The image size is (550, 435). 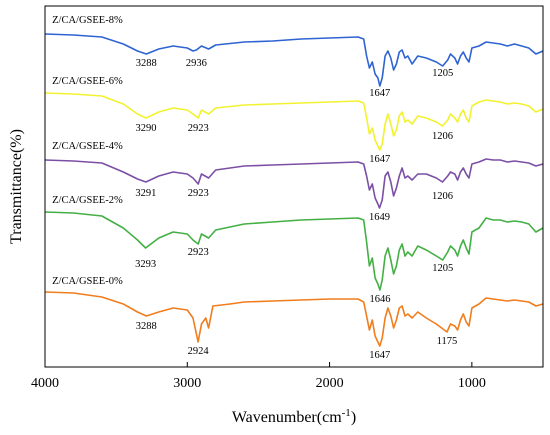 I want to click on peak-label-3: 1205, so click(x=442, y=73).